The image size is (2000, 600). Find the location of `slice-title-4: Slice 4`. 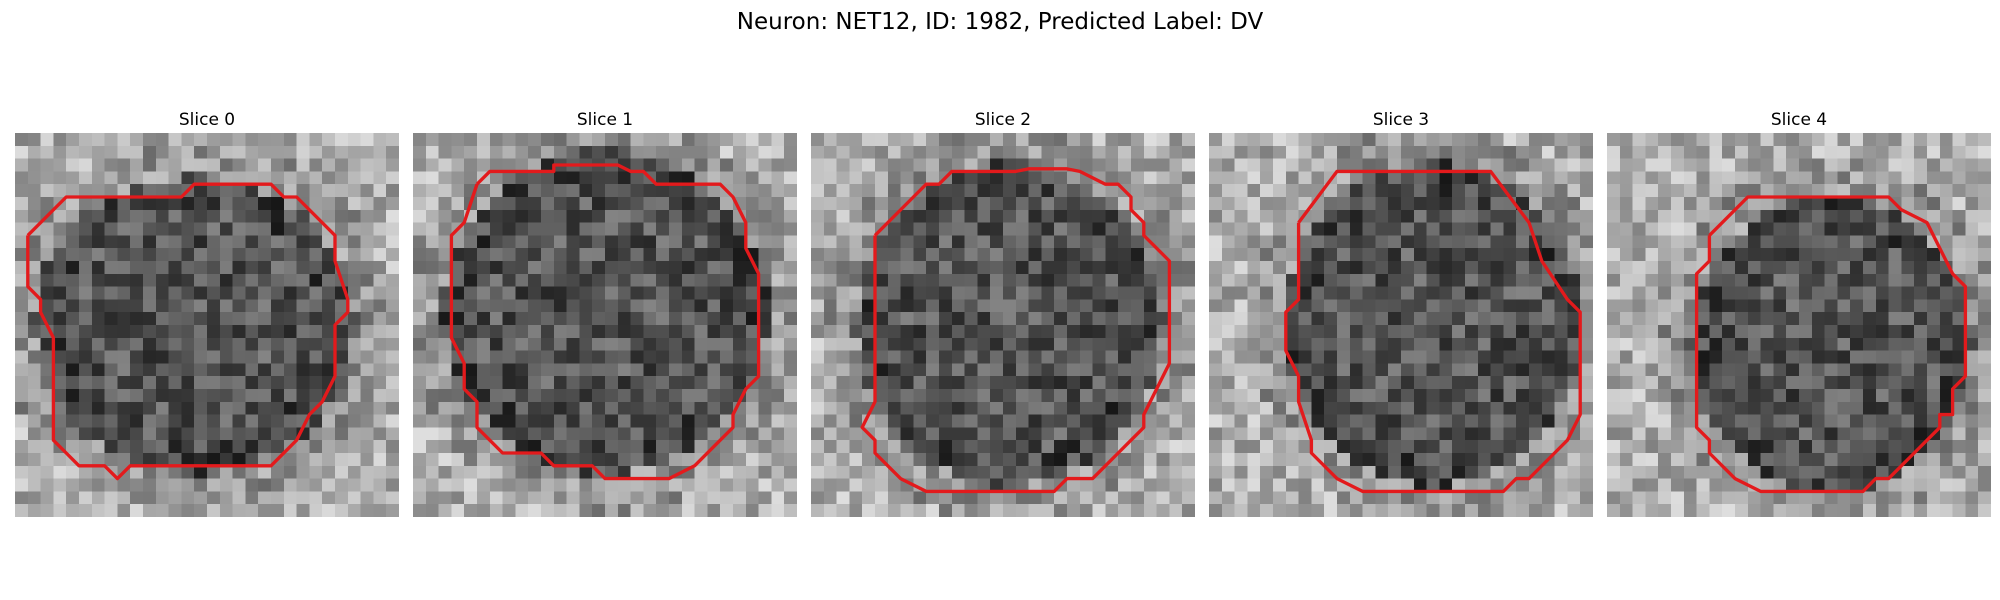

slice-title-4: Slice 4 is located at coordinates (1799, 120).